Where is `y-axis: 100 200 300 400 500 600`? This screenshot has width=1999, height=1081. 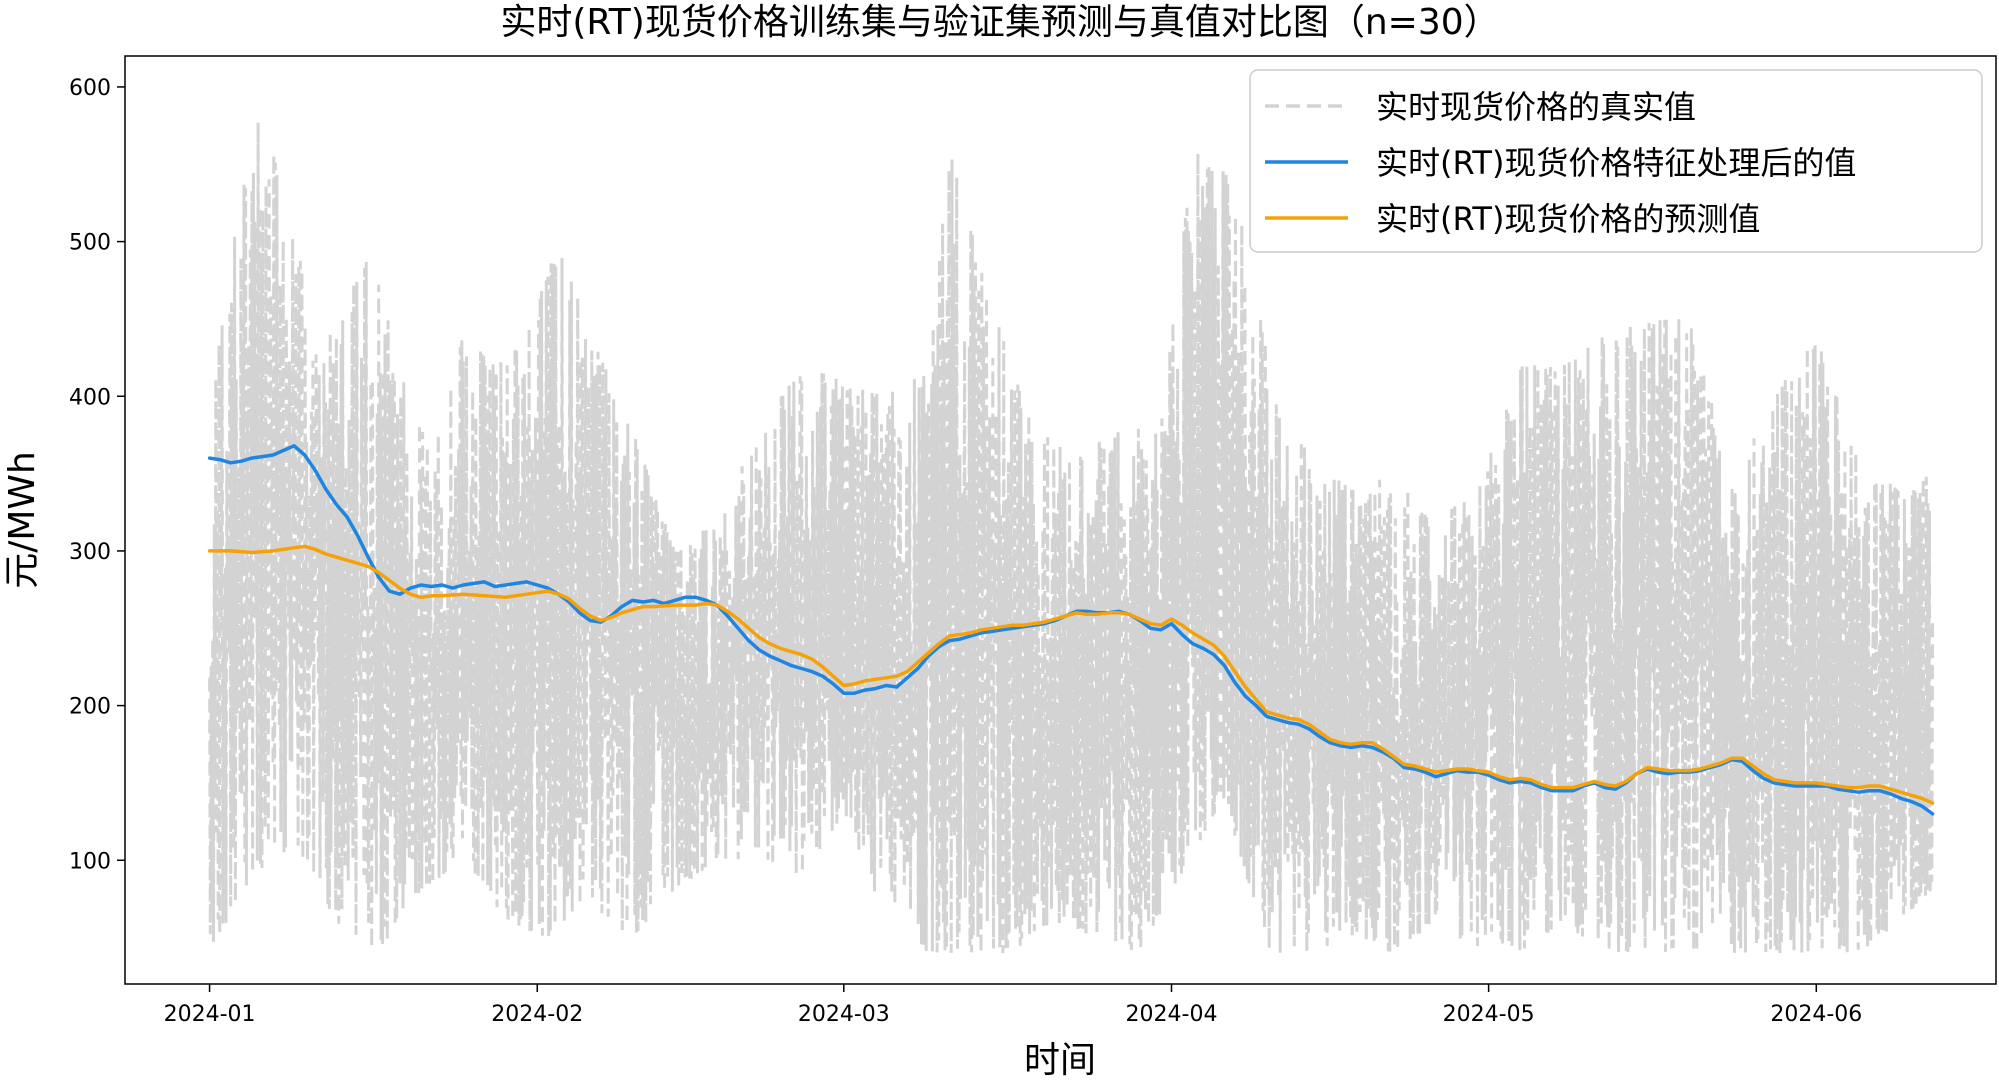
y-axis: 100 200 300 400 500 600 is located at coordinates (97, 475).